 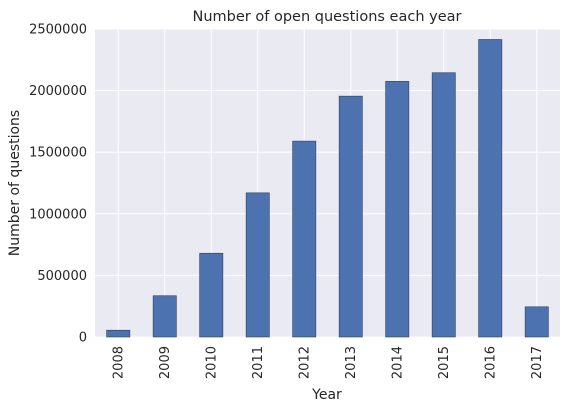 I want to click on x-tick-labels: 2008 2009 2010 2011 2012 2013 2014 2015 2016 2017, so click(x=328, y=362).